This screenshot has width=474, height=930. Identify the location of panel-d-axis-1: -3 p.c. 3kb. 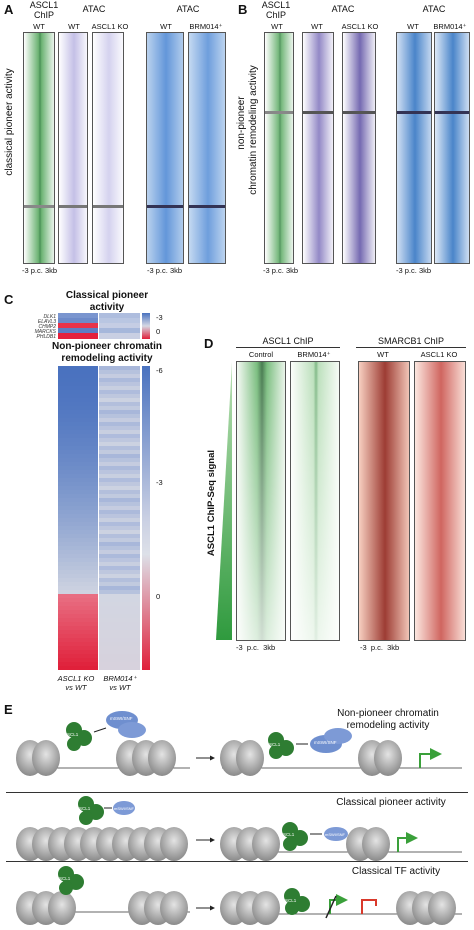
(255, 647).